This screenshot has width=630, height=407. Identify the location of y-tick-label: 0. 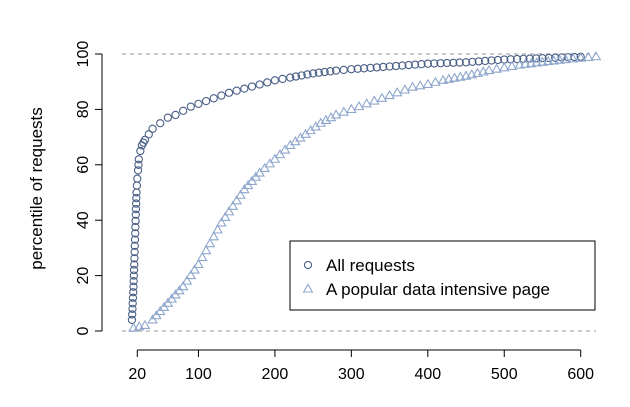
(83, 330).